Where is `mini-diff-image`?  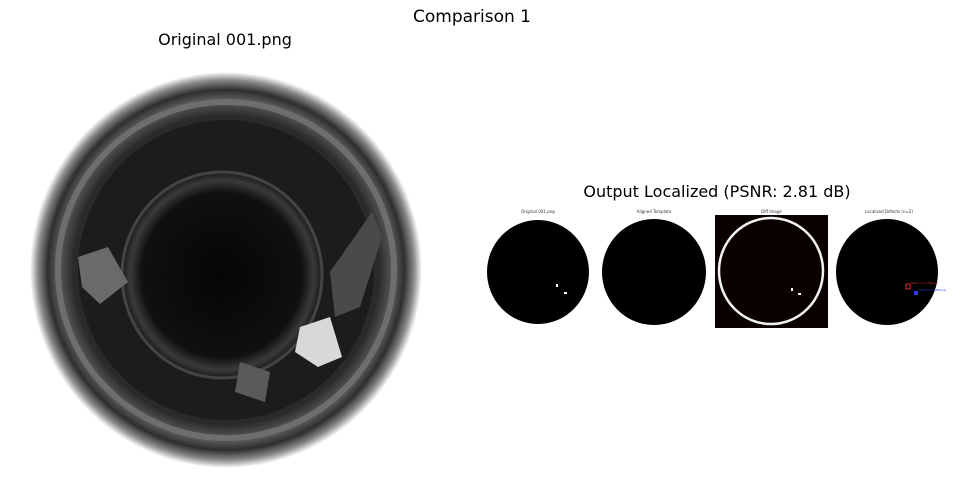 mini-diff-image is located at coordinates (771, 271).